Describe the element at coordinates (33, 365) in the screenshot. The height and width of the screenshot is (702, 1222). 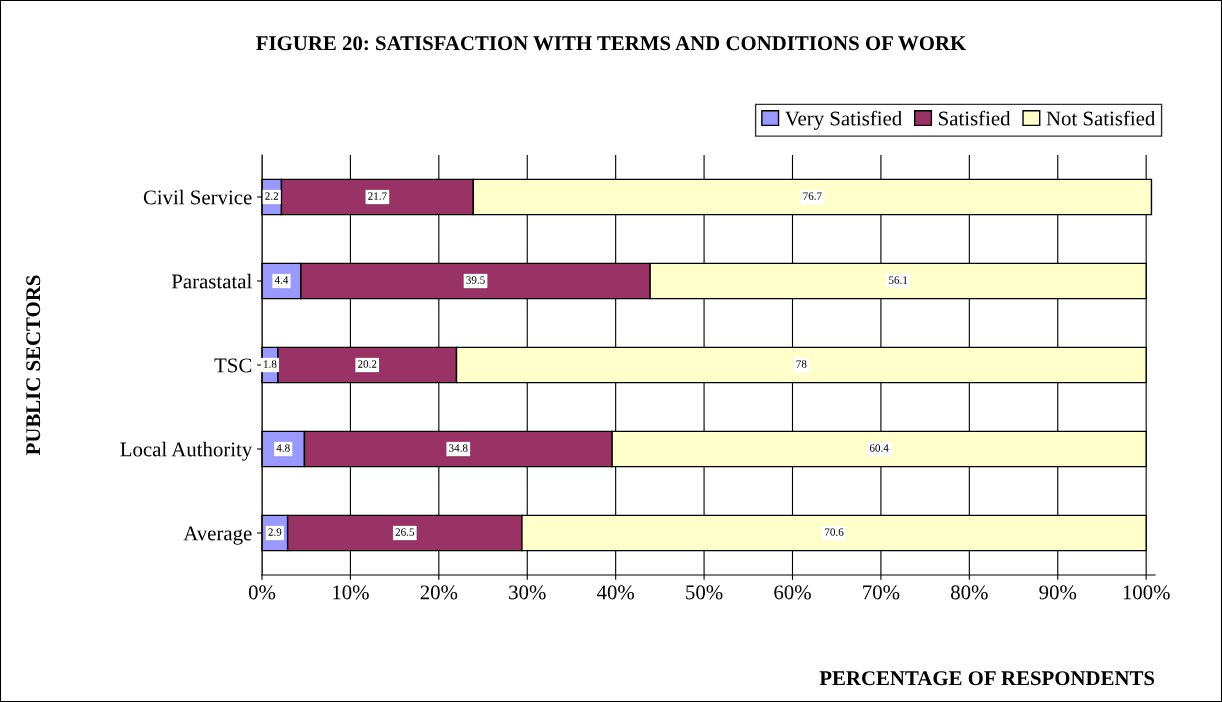
I see `y-axis-title: PUBLIC SECTORS` at that location.